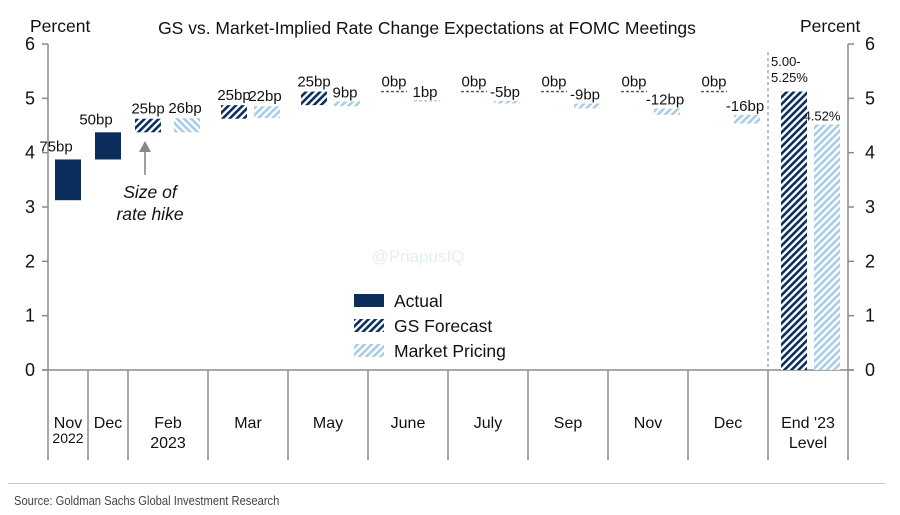 The height and width of the screenshot is (515, 900). Describe the element at coordinates (870, 370) in the screenshot. I see `y-tick-label-right: 0` at that location.